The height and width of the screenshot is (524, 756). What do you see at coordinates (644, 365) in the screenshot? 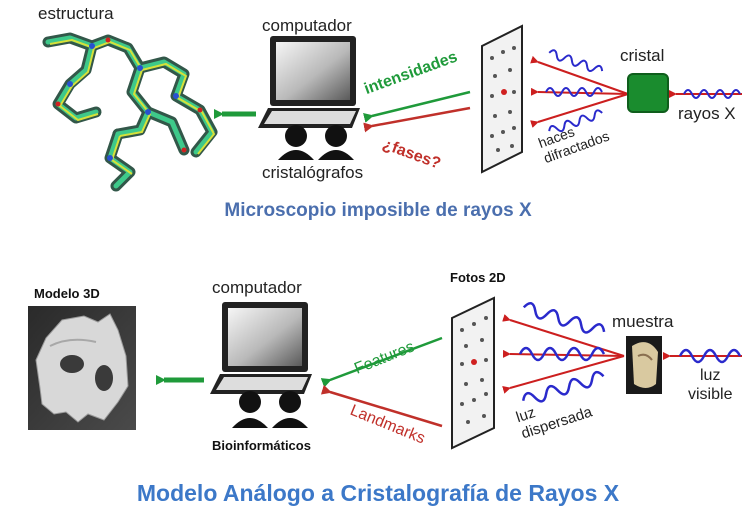
I see `sample-photo-icon` at bounding box center [644, 365].